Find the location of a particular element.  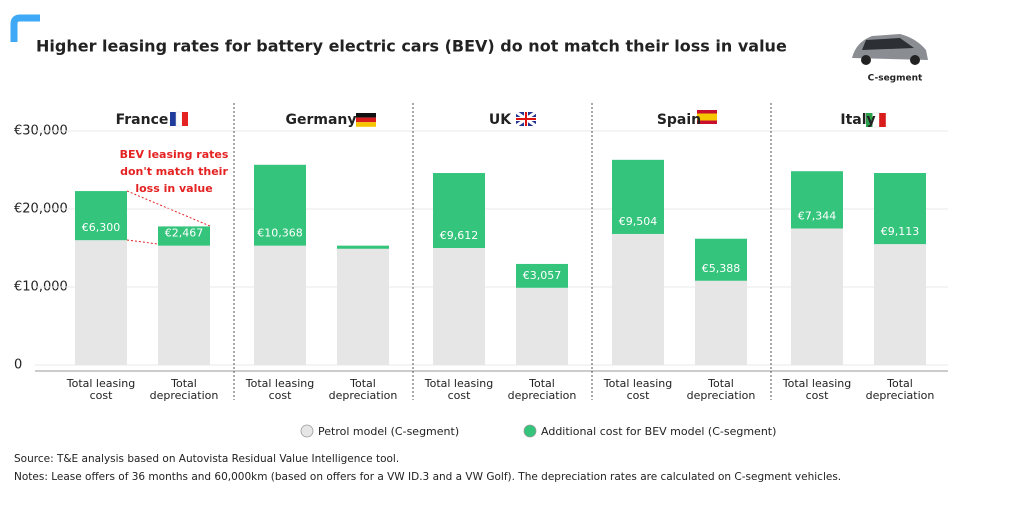

group-label: UK is located at coordinates (500, 120).